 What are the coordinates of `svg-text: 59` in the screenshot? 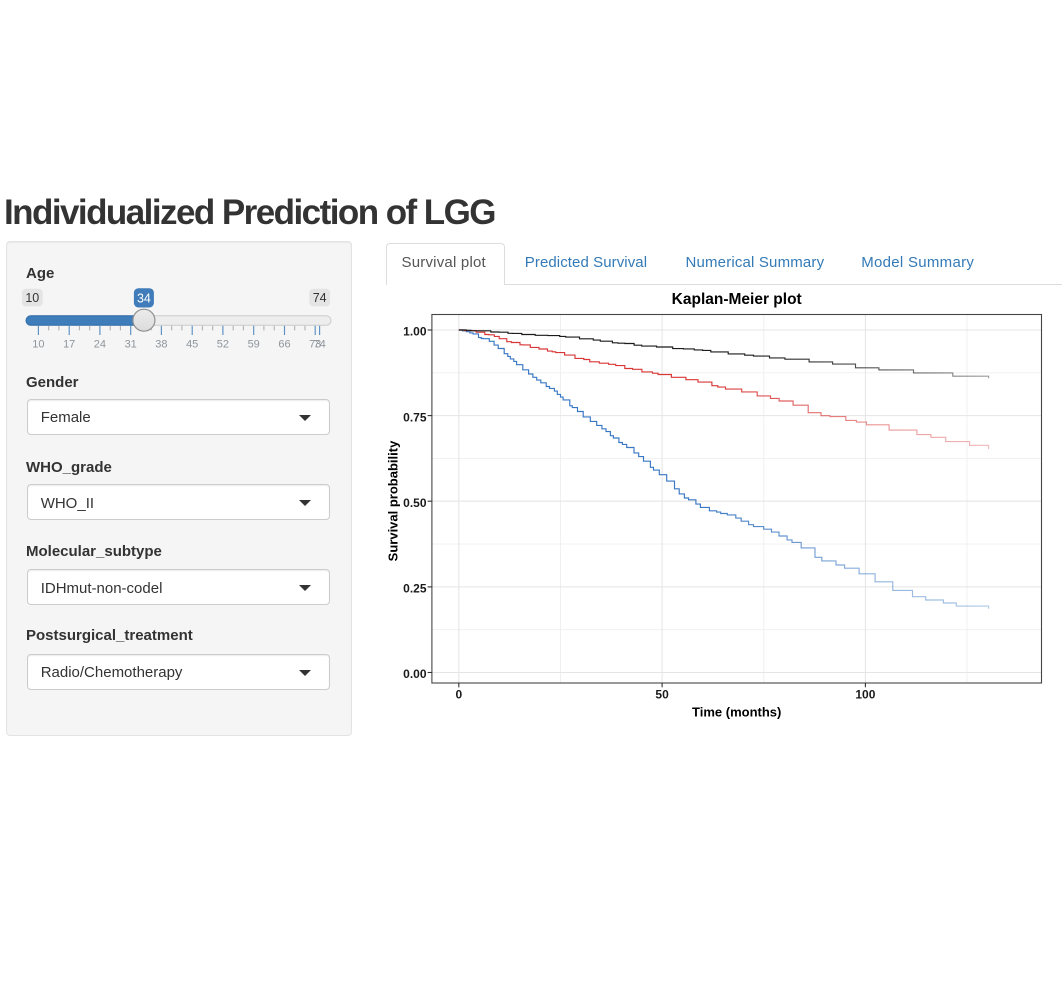 It's located at (254, 345).